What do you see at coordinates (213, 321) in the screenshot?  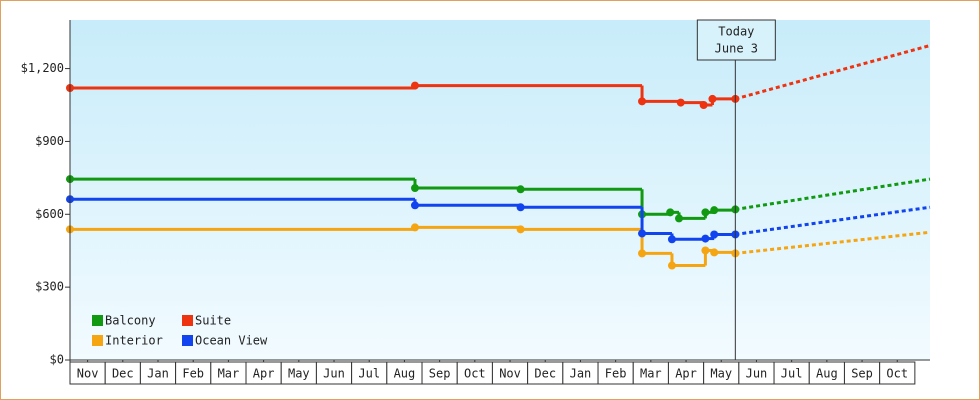 I see `legend-label: Suite` at bounding box center [213, 321].